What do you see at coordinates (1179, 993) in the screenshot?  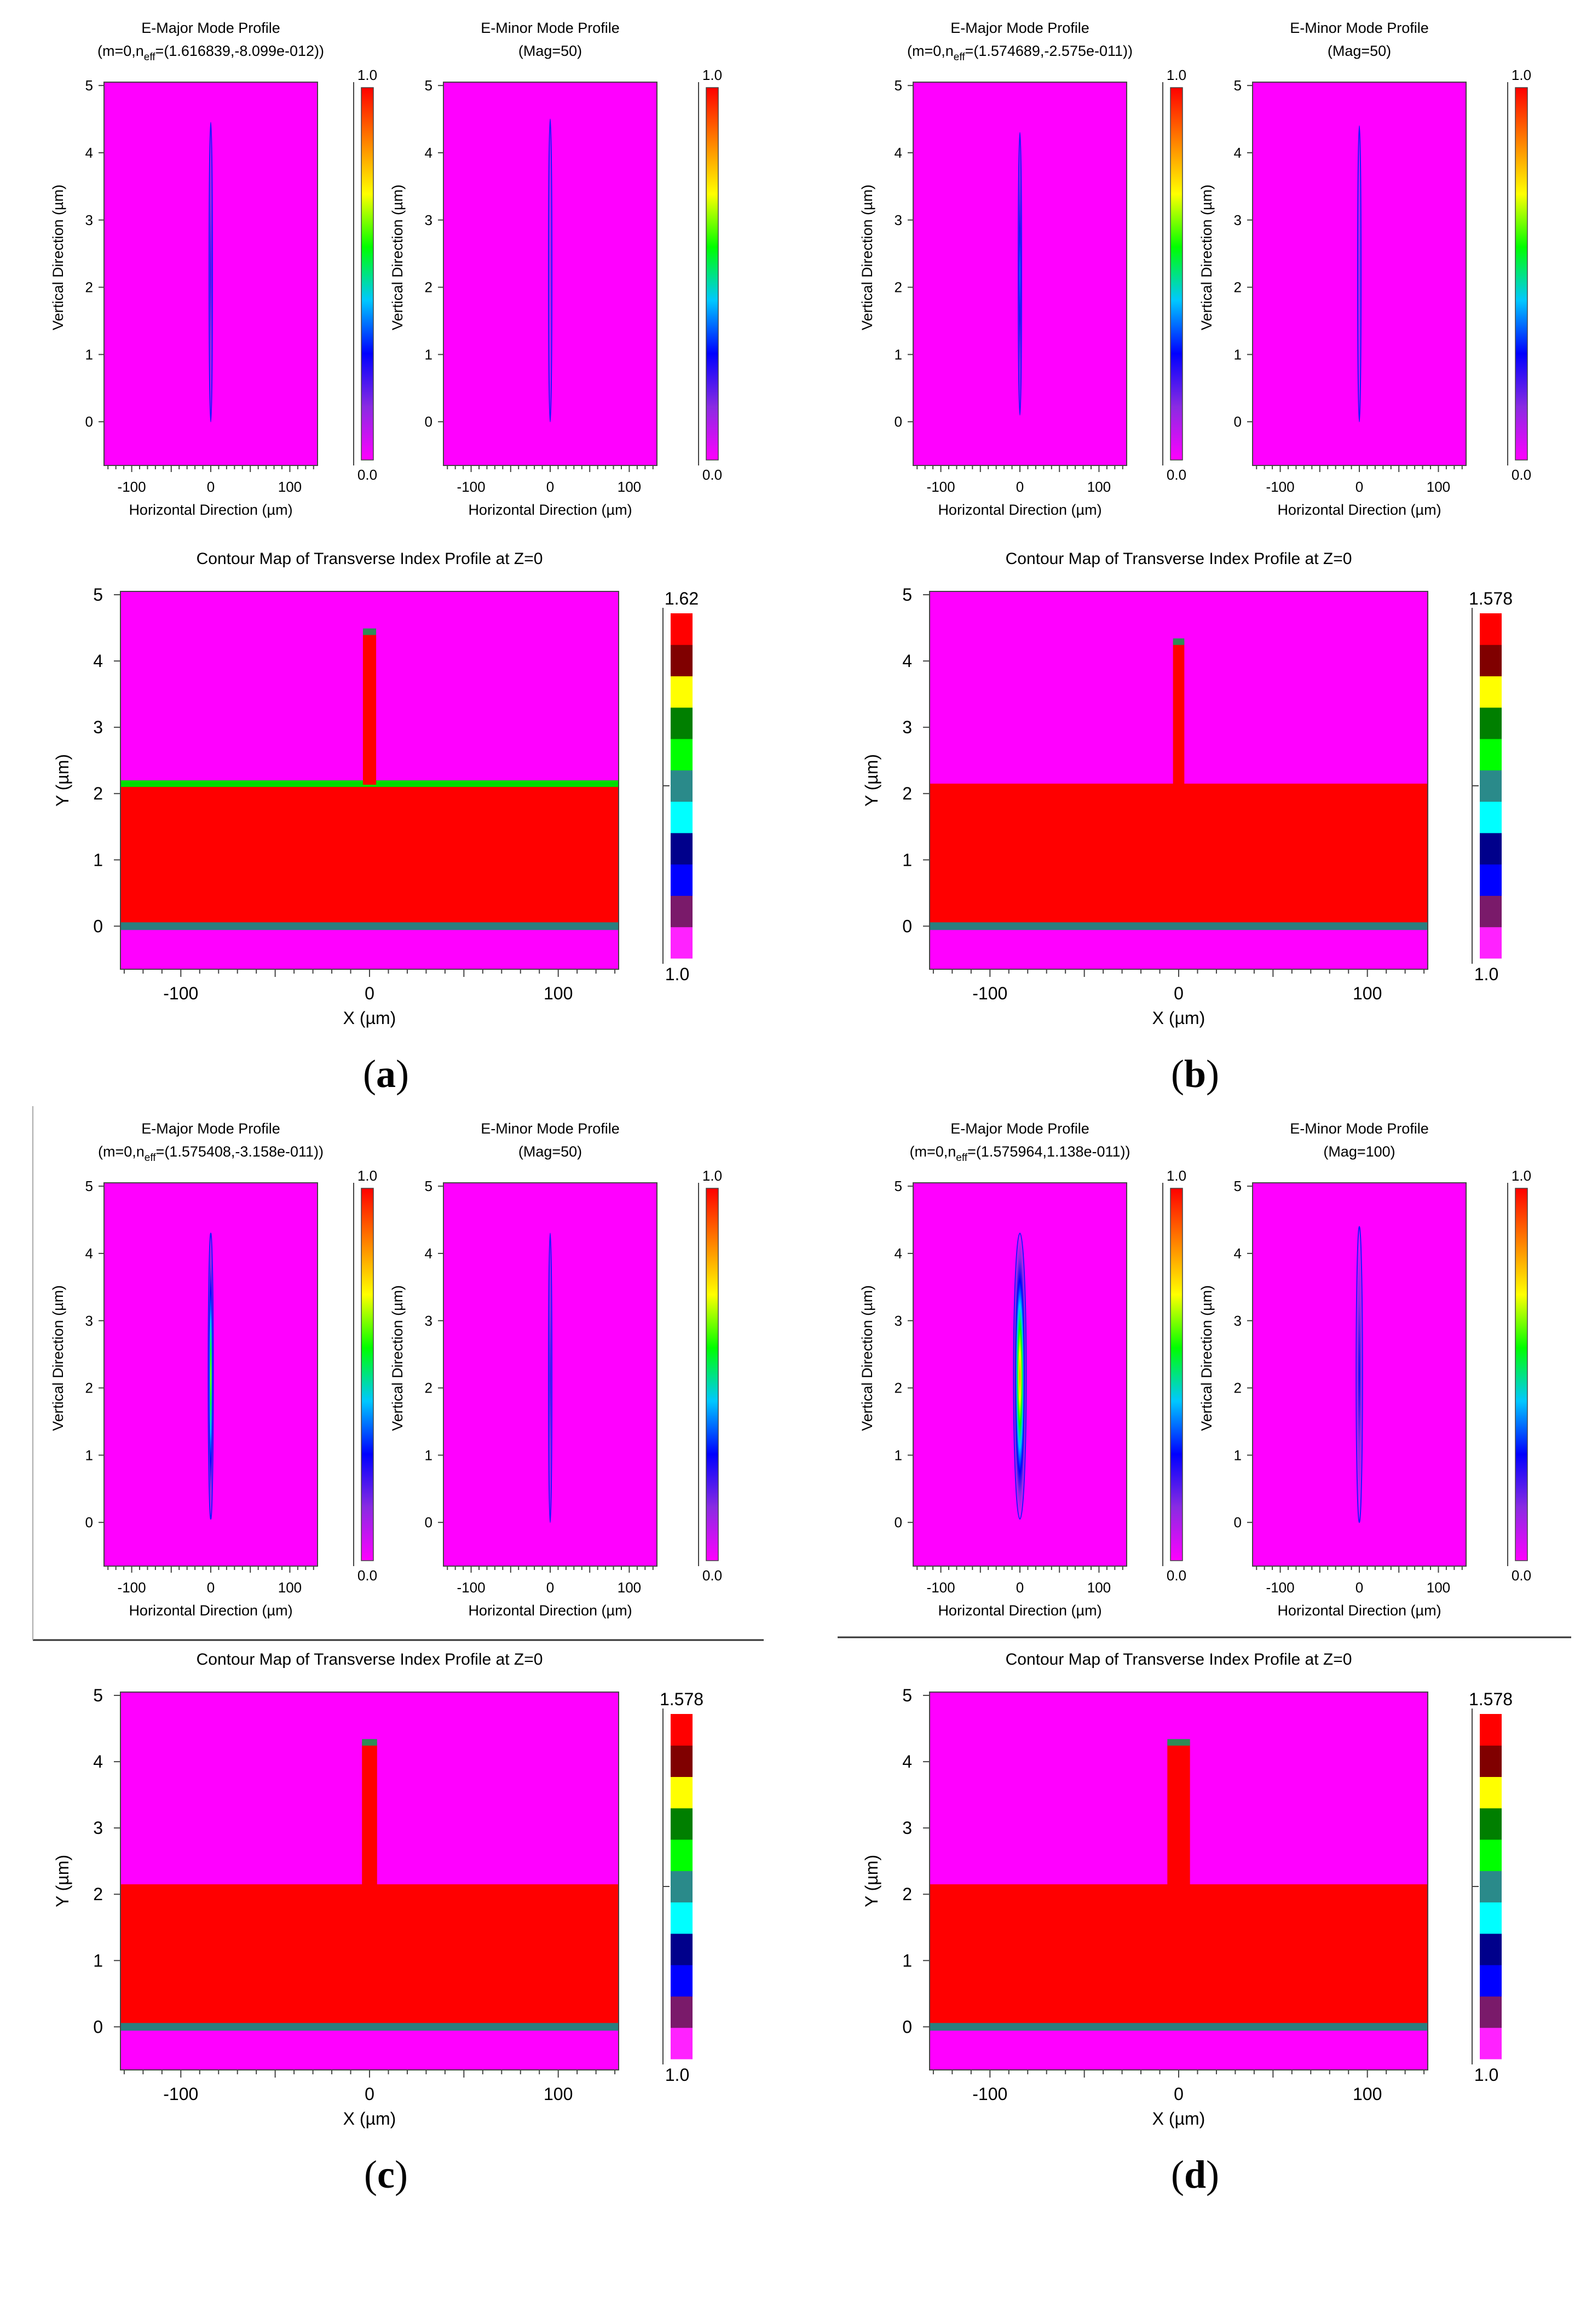 I see `contour-x-tick-label: 0` at bounding box center [1179, 993].